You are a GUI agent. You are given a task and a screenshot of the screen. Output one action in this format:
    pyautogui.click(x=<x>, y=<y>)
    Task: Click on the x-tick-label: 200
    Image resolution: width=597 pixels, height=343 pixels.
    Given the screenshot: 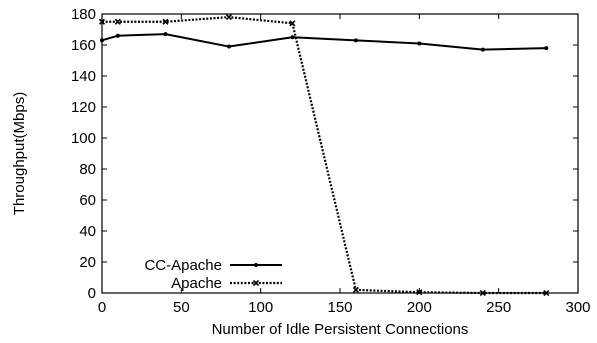 What is the action you would take?
    pyautogui.click(x=419, y=307)
    